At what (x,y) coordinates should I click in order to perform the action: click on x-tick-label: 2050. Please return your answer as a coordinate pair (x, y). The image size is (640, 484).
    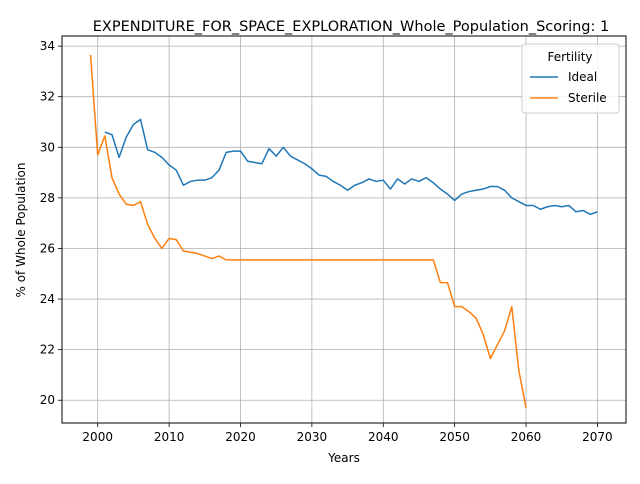
    Looking at the image, I should click on (454, 437).